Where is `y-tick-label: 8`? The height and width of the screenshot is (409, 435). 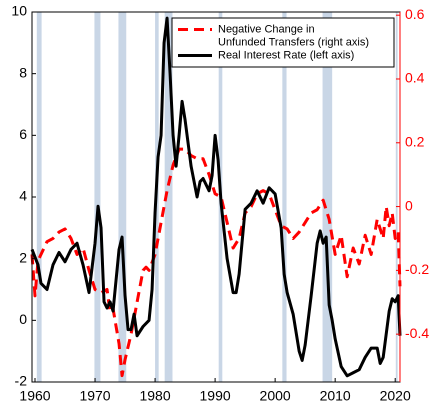
y-tick-label: 8 is located at coordinates (23, 72).